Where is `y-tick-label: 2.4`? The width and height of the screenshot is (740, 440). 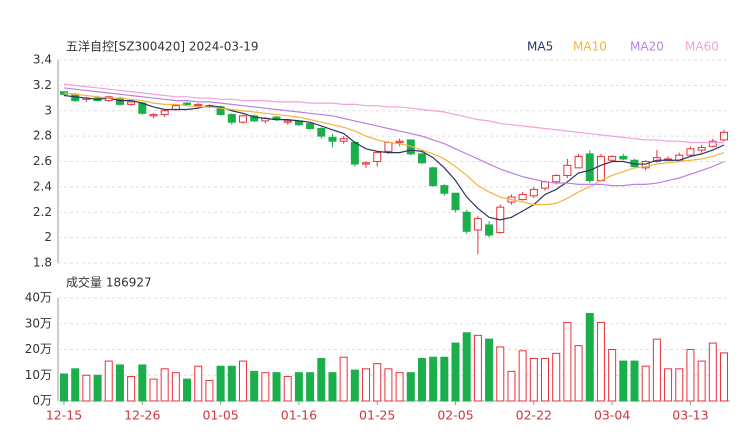
y-tick-label: 2.4 is located at coordinates (42, 186).